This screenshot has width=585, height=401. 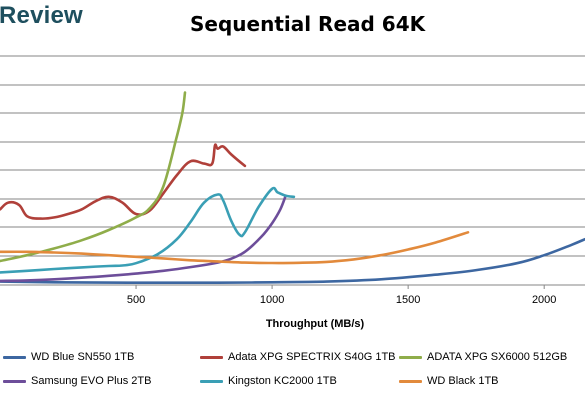 What do you see at coordinates (136, 300) in the screenshot?
I see `x-tick-label-500: 500` at bounding box center [136, 300].